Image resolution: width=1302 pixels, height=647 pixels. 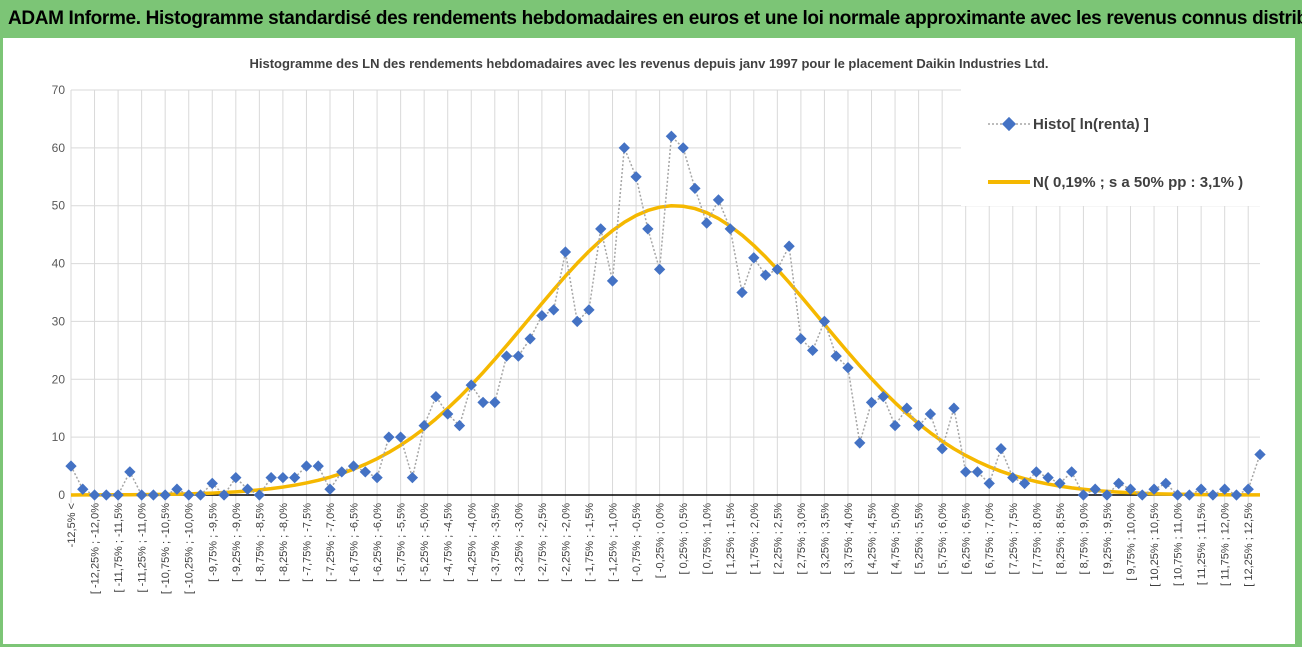 I want to click on y-tick-label: 70, so click(x=59, y=90).